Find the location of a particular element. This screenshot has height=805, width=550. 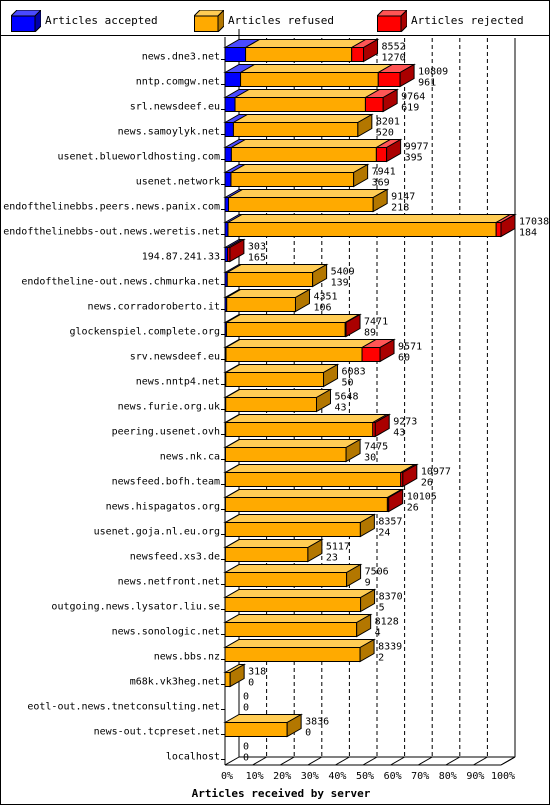

category-label: news.dne3.net is located at coordinates (181, 57).